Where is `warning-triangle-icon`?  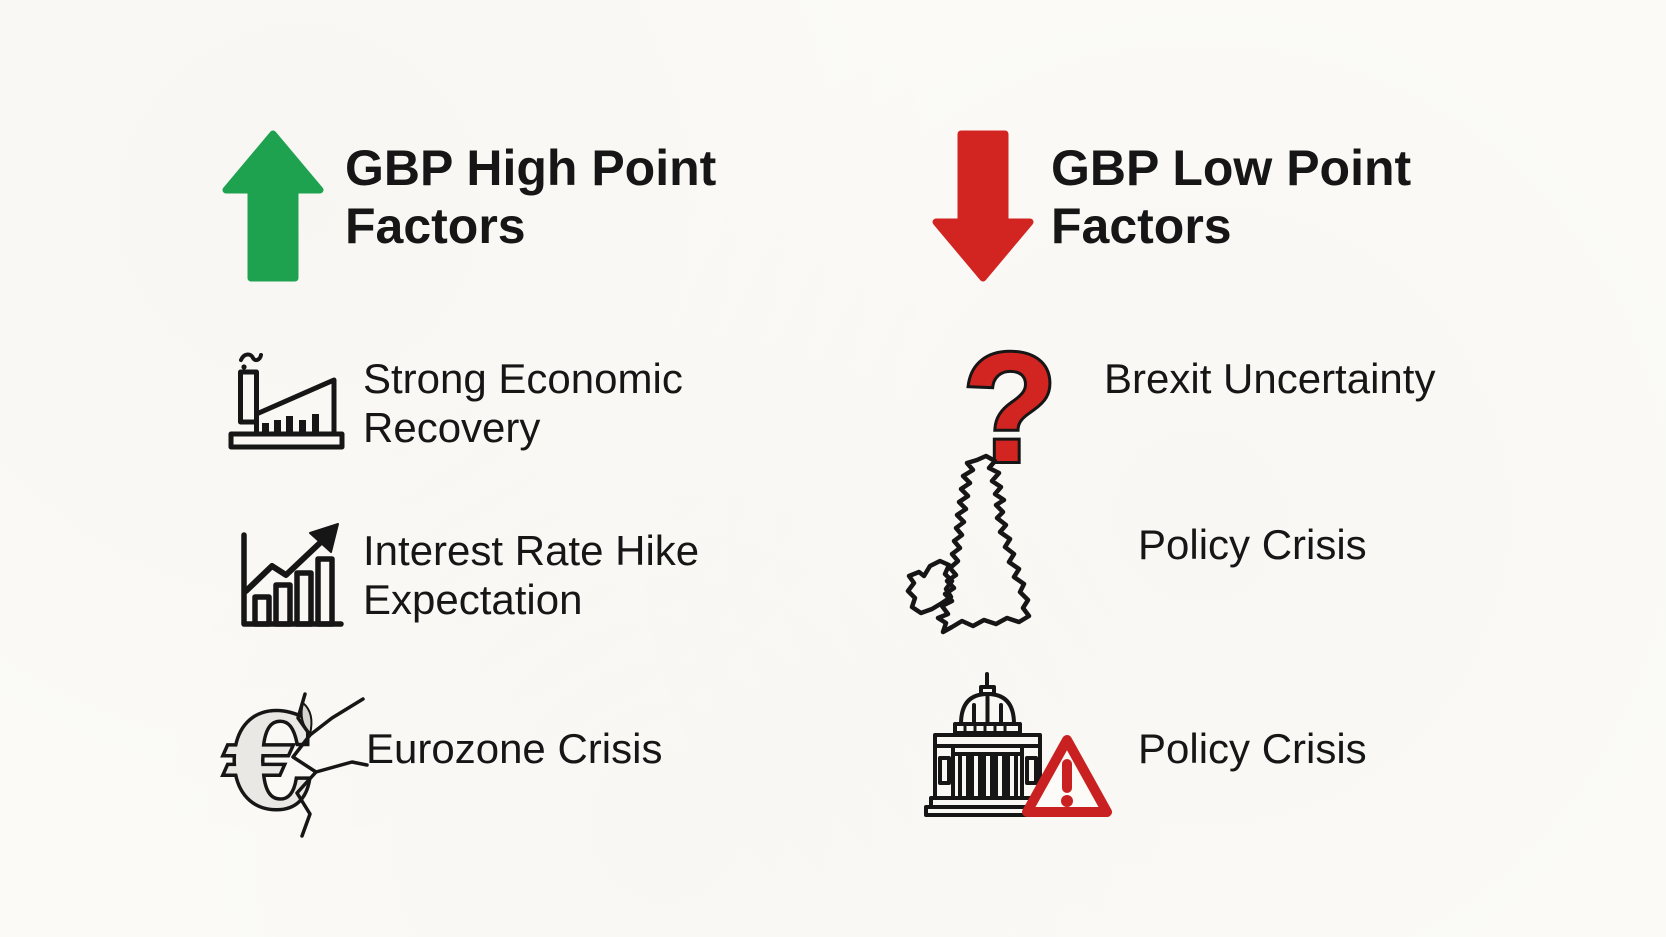
warning-triangle-icon is located at coordinates (1067, 776).